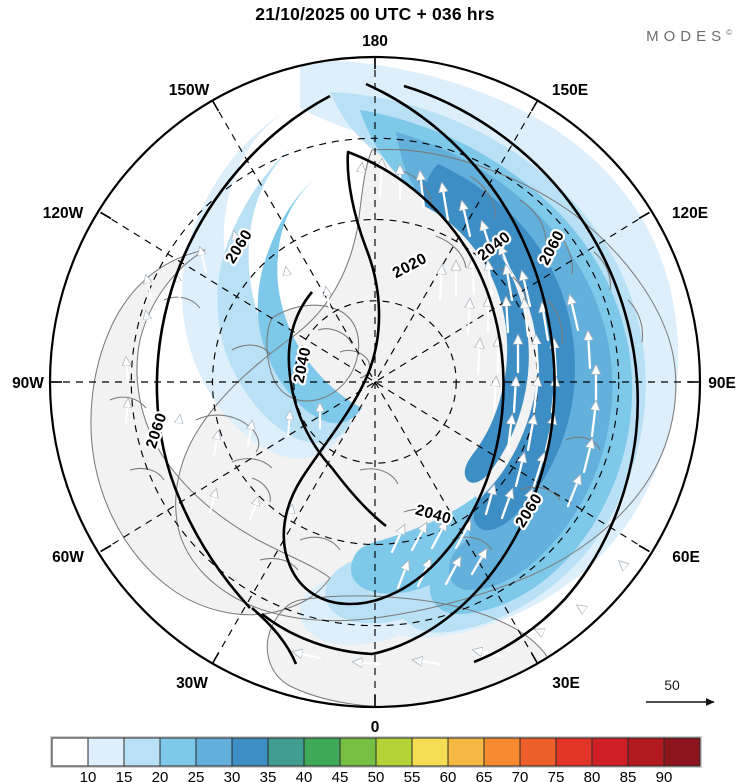  What do you see at coordinates (310, 380) in the screenshot?
I see `contour-2040-west-arc` at bounding box center [310, 380].